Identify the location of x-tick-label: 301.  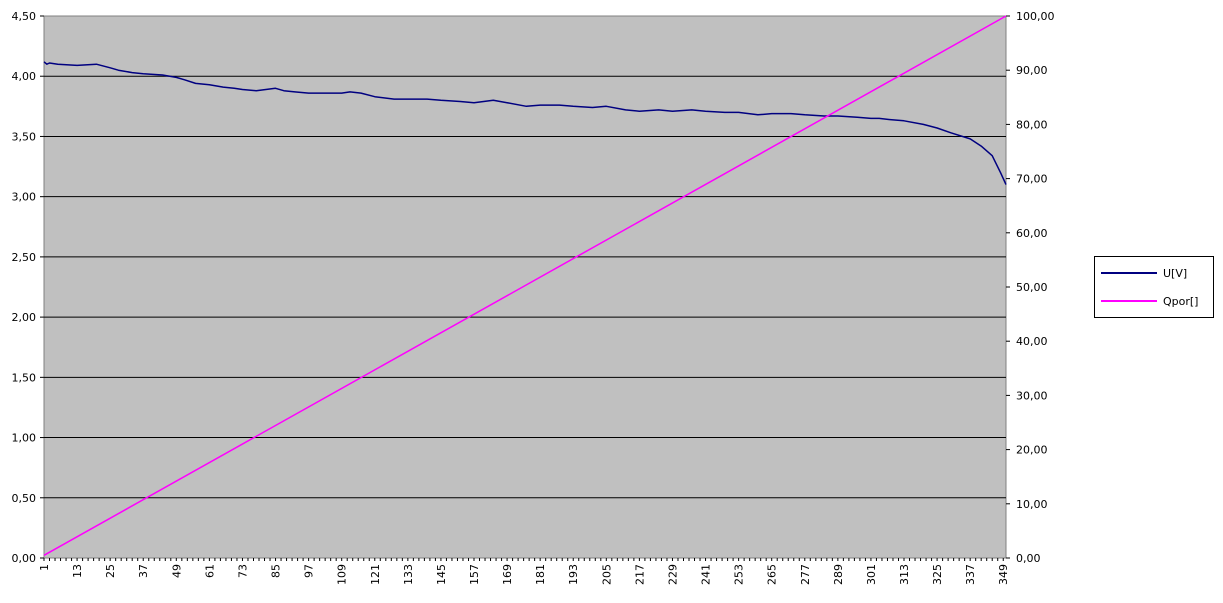
(871, 574).